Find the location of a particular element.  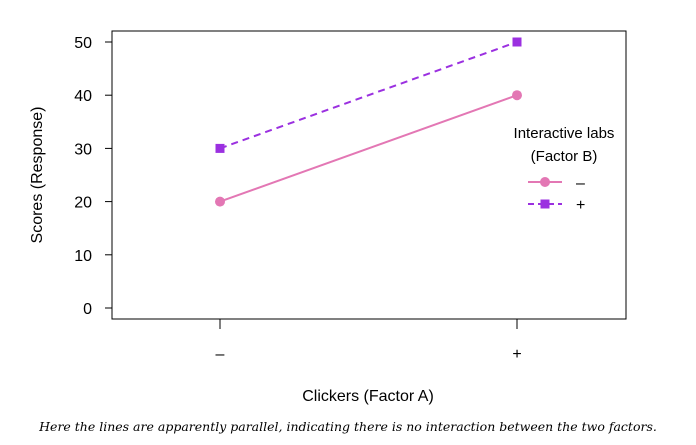

y-tick-label: 10 is located at coordinates (83, 256).